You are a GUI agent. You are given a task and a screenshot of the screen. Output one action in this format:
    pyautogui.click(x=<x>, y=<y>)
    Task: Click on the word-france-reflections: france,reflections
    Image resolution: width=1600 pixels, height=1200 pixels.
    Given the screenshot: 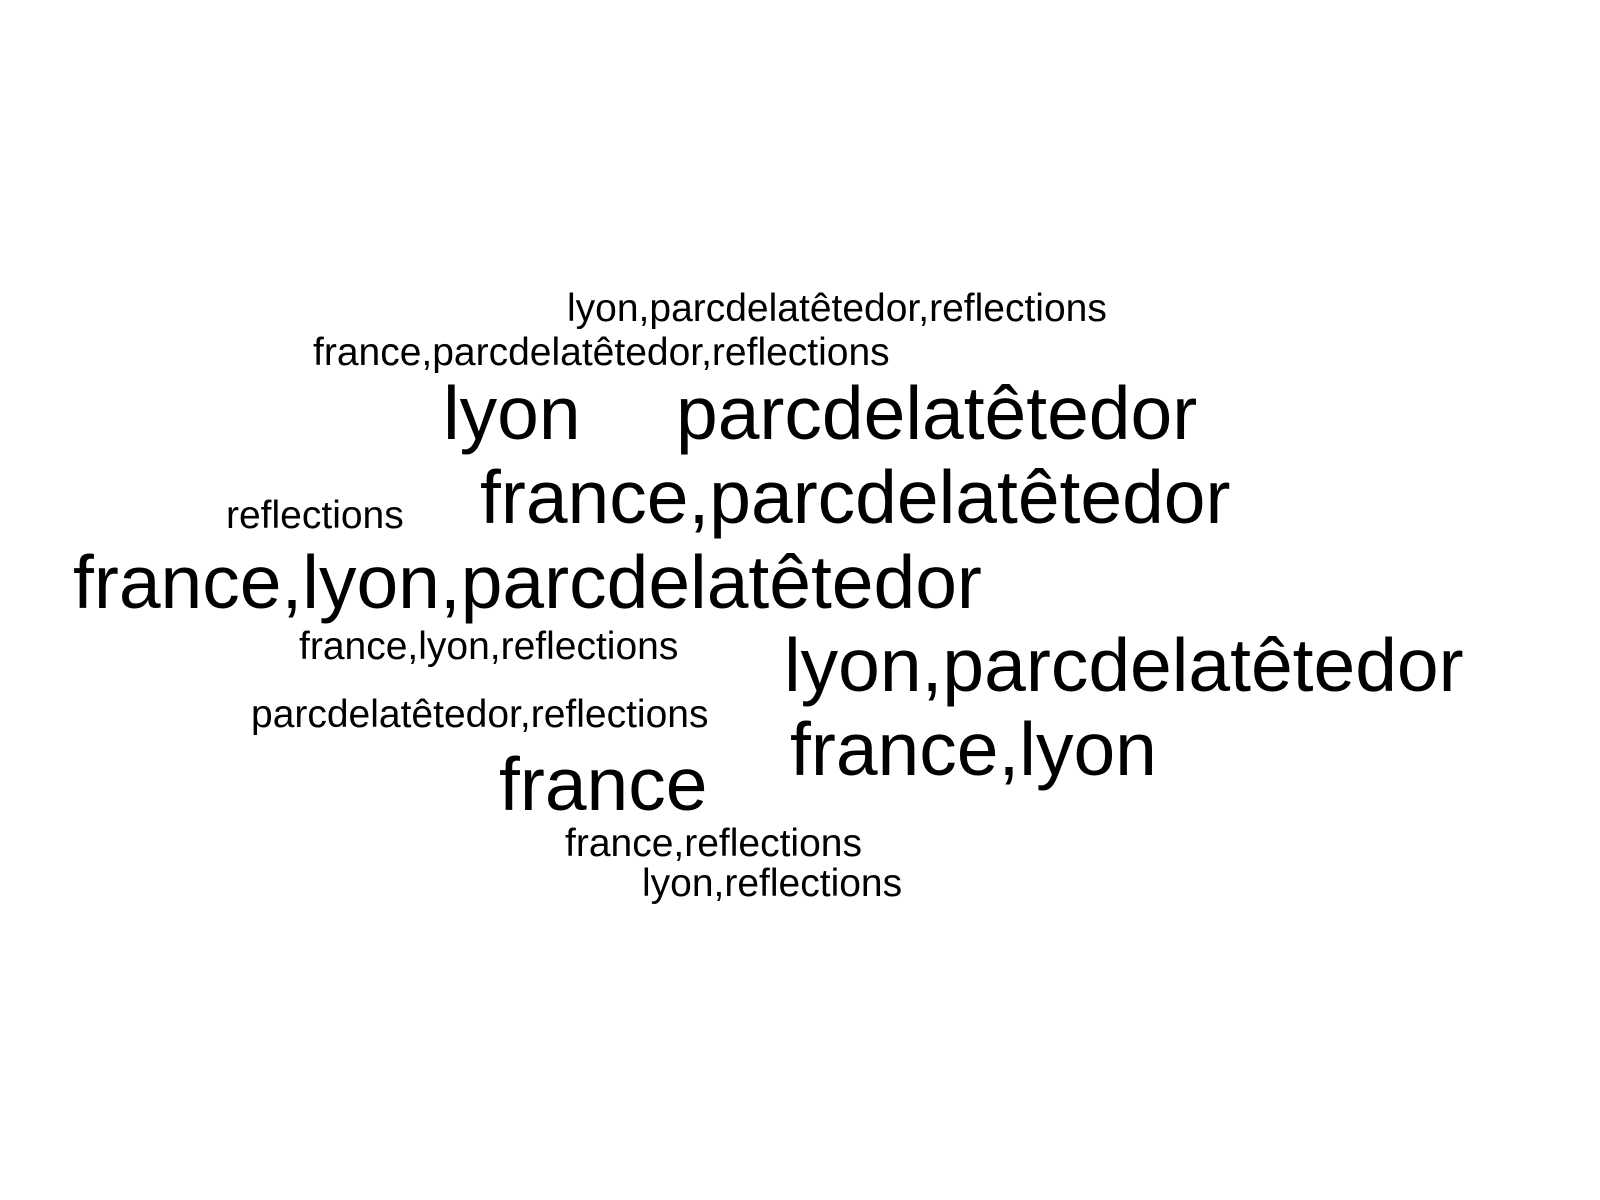 What is the action you would take?
    pyautogui.click(x=713, y=843)
    